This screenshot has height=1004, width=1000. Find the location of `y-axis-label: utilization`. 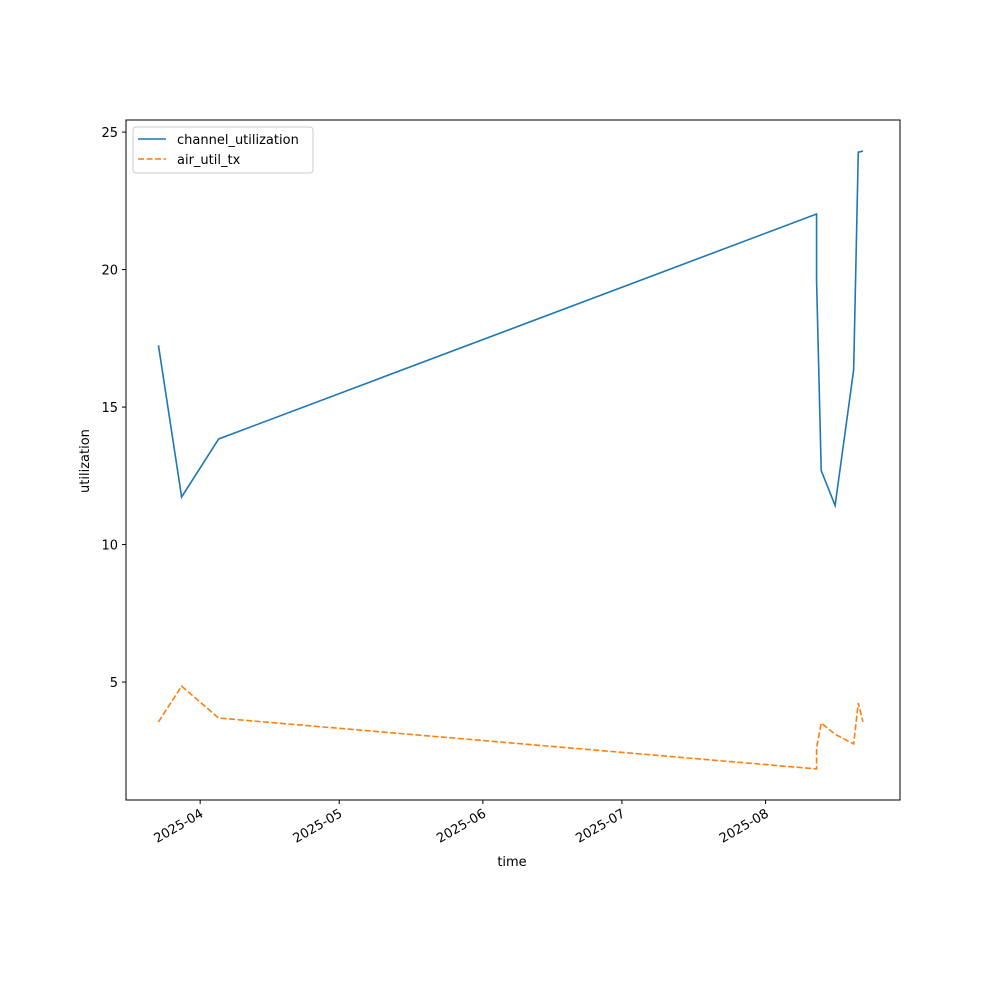

y-axis-label: utilization is located at coordinates (85, 461).